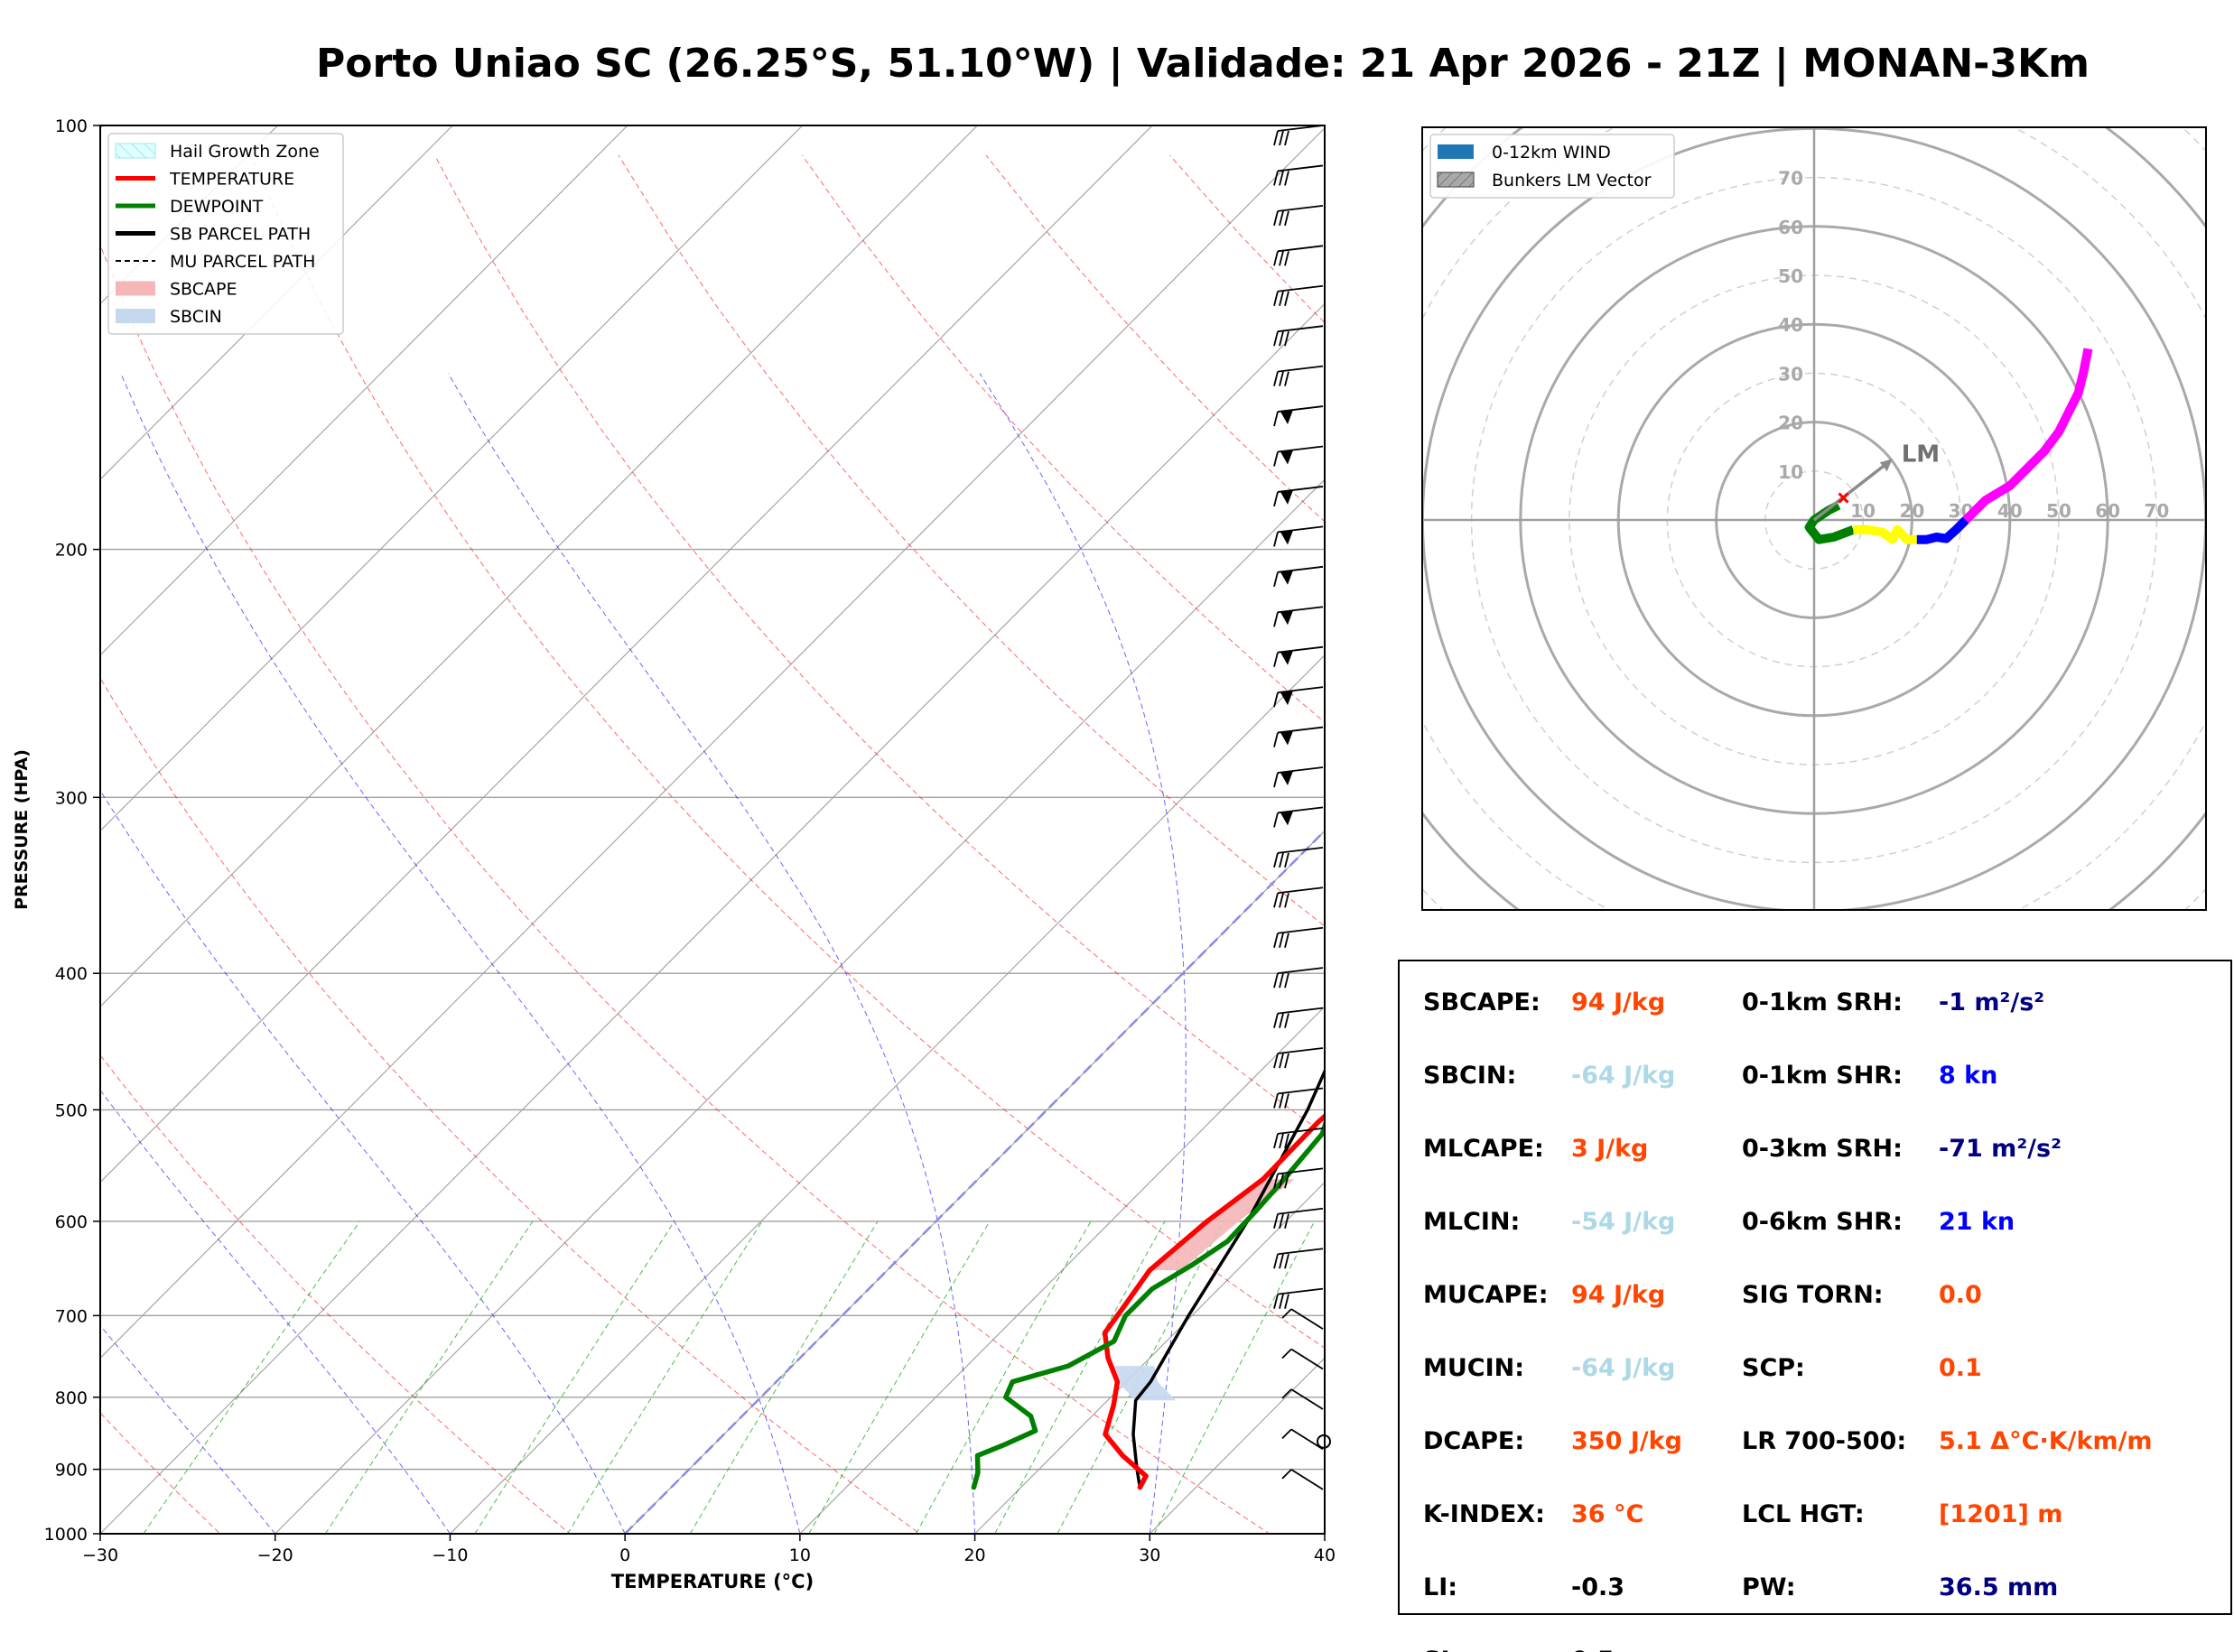 This screenshot has height=1652, width=2234. What do you see at coordinates (196, 317) in the screenshot?
I see `legend-label: SBCIN` at bounding box center [196, 317].